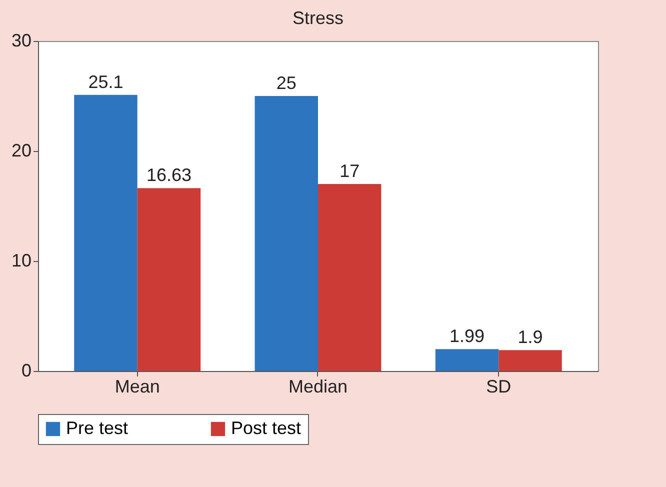  I want to click on data-label: 25, so click(286, 83).